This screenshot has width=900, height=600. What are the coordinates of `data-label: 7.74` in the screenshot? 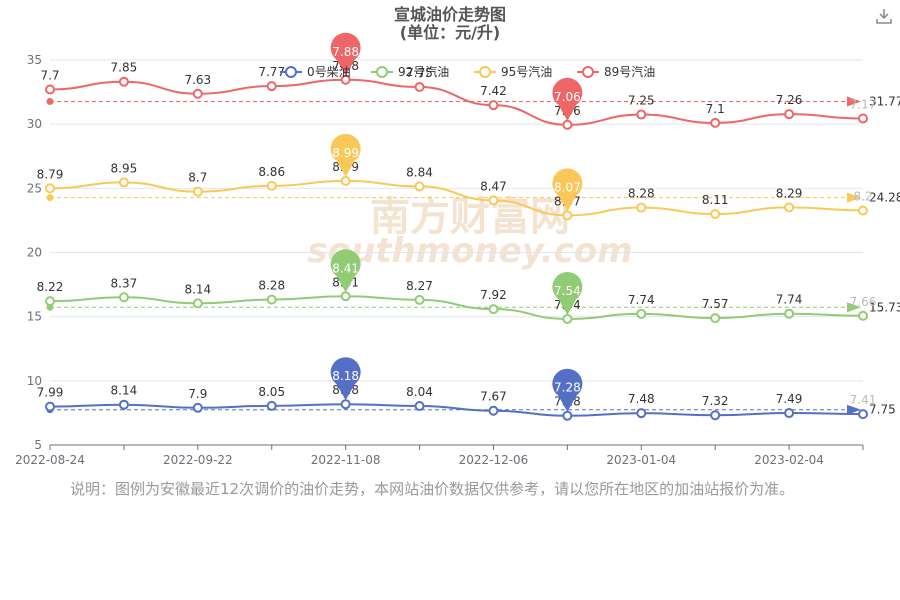 It's located at (641, 300).